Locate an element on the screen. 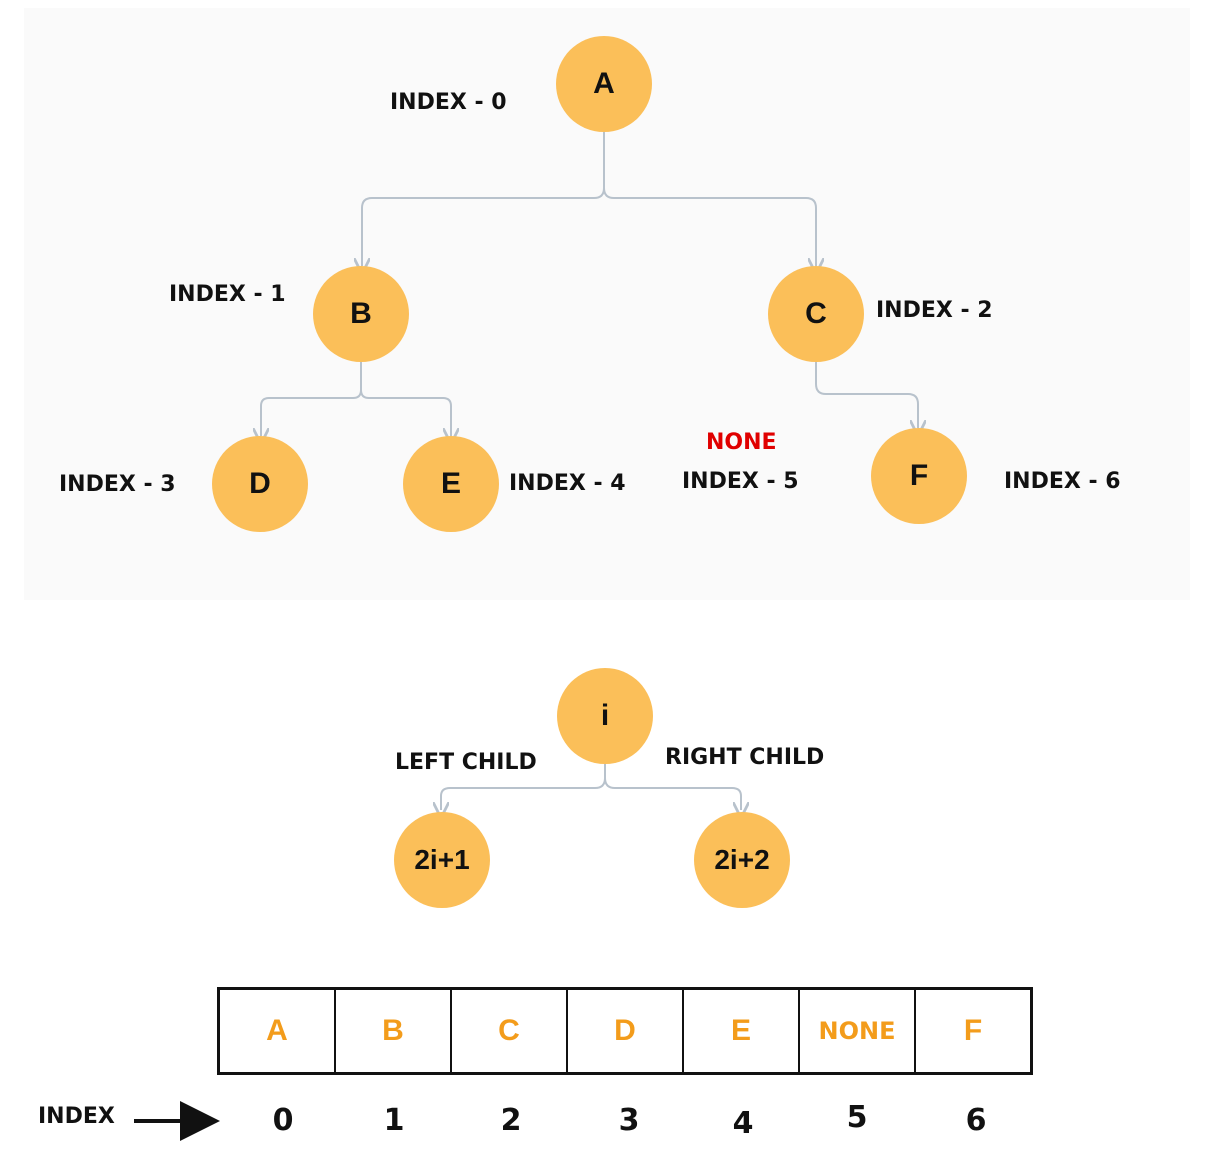 The image size is (1207, 1155). index-label-missing: INDEX - 5 is located at coordinates (740, 481).